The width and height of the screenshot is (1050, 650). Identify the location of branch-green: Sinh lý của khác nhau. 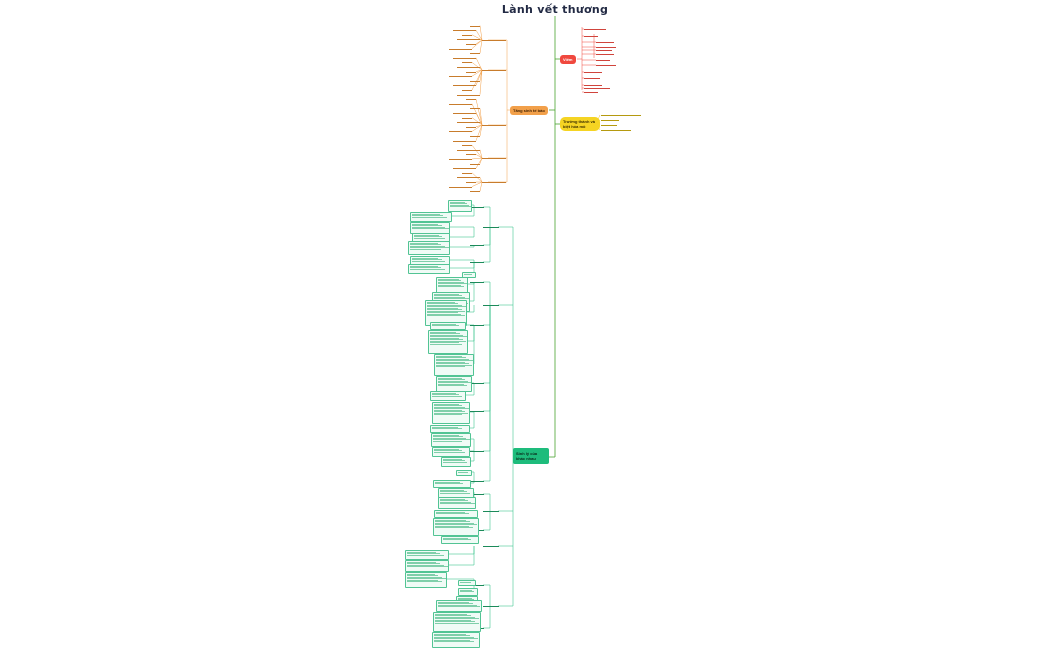
(531, 456).